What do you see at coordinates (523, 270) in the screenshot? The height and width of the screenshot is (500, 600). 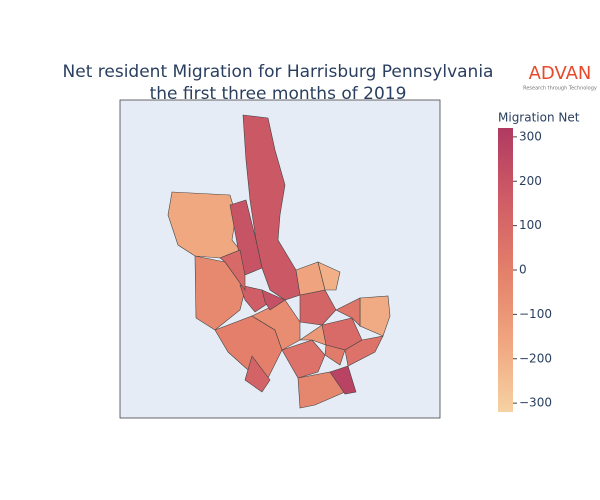 I see `colorbar-tick-label: 0` at bounding box center [523, 270].